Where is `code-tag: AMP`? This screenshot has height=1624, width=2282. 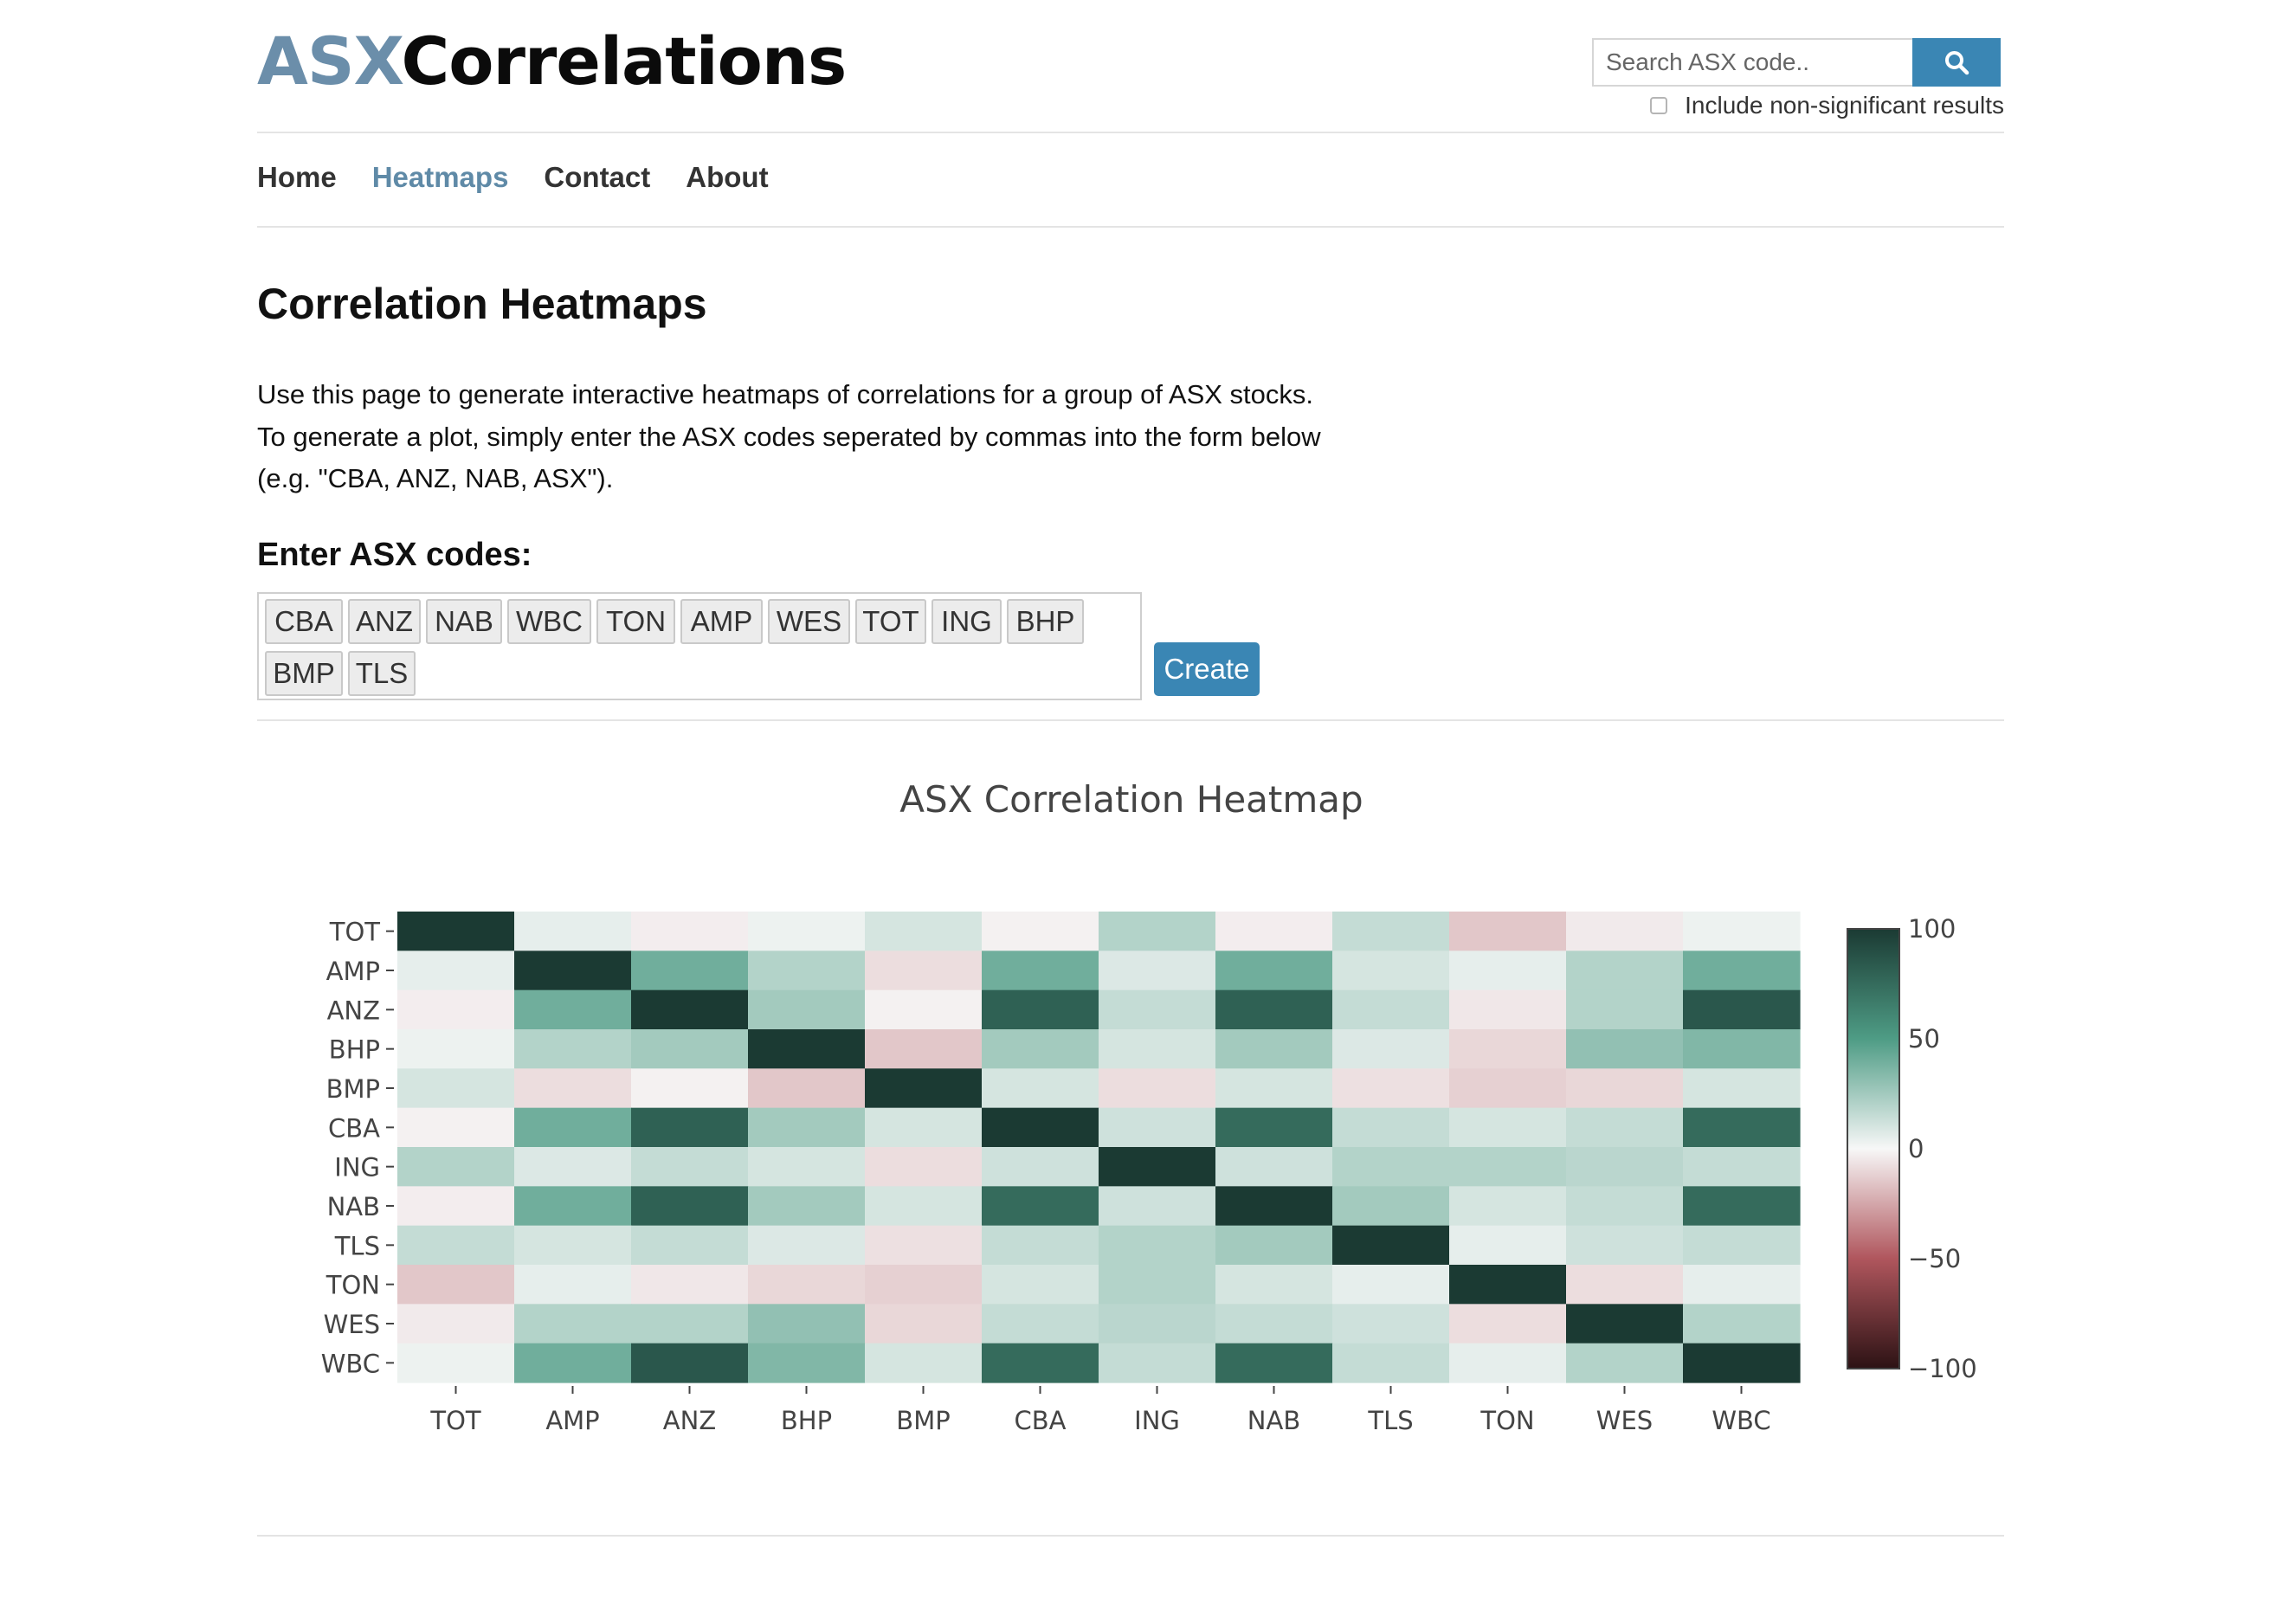 code-tag: AMP is located at coordinates (722, 621).